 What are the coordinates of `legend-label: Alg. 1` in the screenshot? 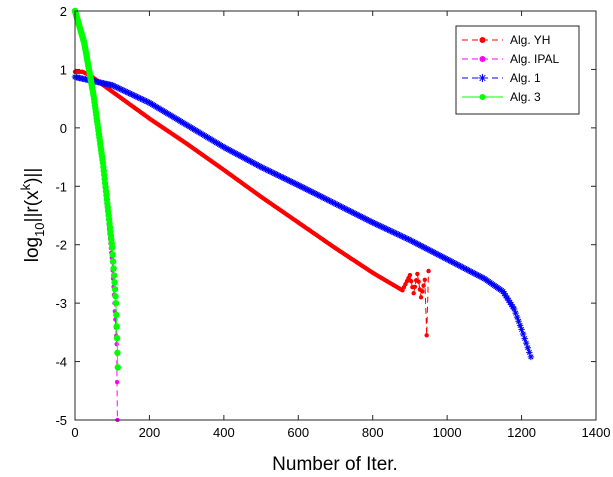 It's located at (525, 78).